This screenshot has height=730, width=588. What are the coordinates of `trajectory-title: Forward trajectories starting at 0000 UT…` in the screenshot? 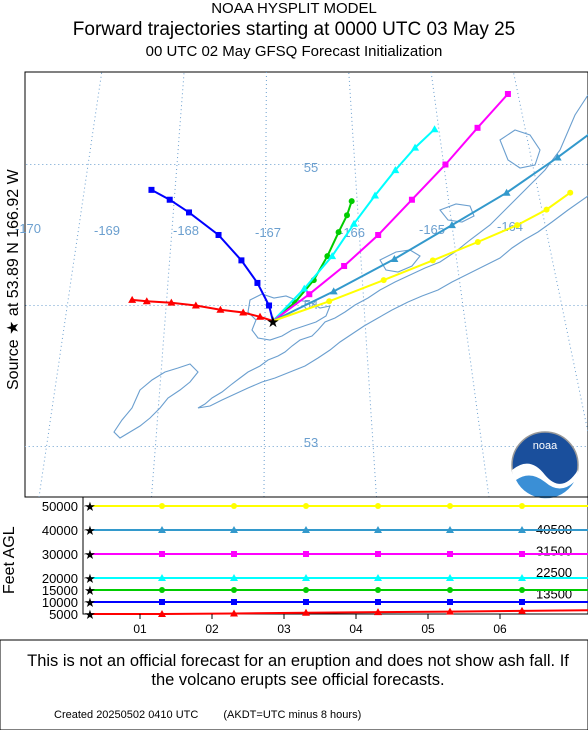 It's located at (294, 29).